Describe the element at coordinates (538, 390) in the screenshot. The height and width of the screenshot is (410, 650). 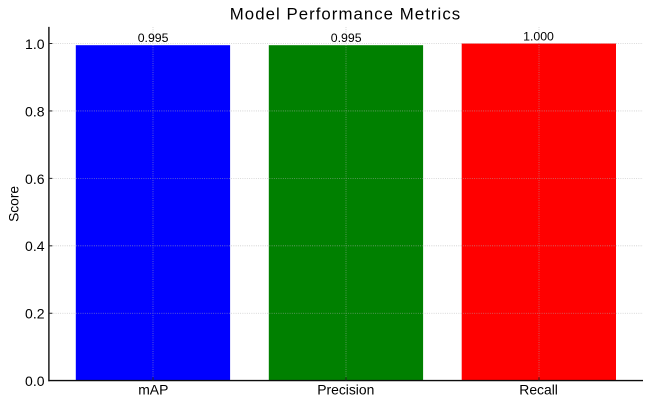
I see `svg-text: Recall` at that location.